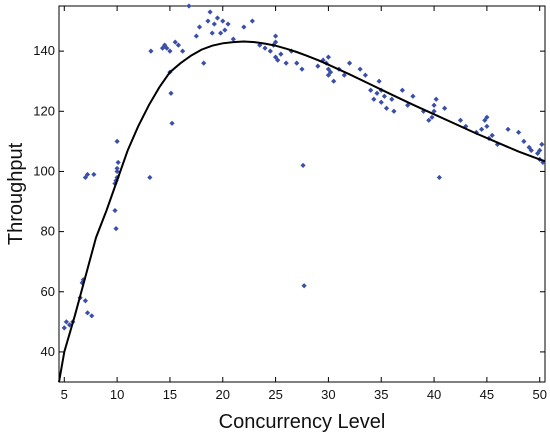 This screenshot has width=550, height=436. Describe the element at coordinates (44, 110) in the screenshot. I see `y-tick-label: 120` at that location.